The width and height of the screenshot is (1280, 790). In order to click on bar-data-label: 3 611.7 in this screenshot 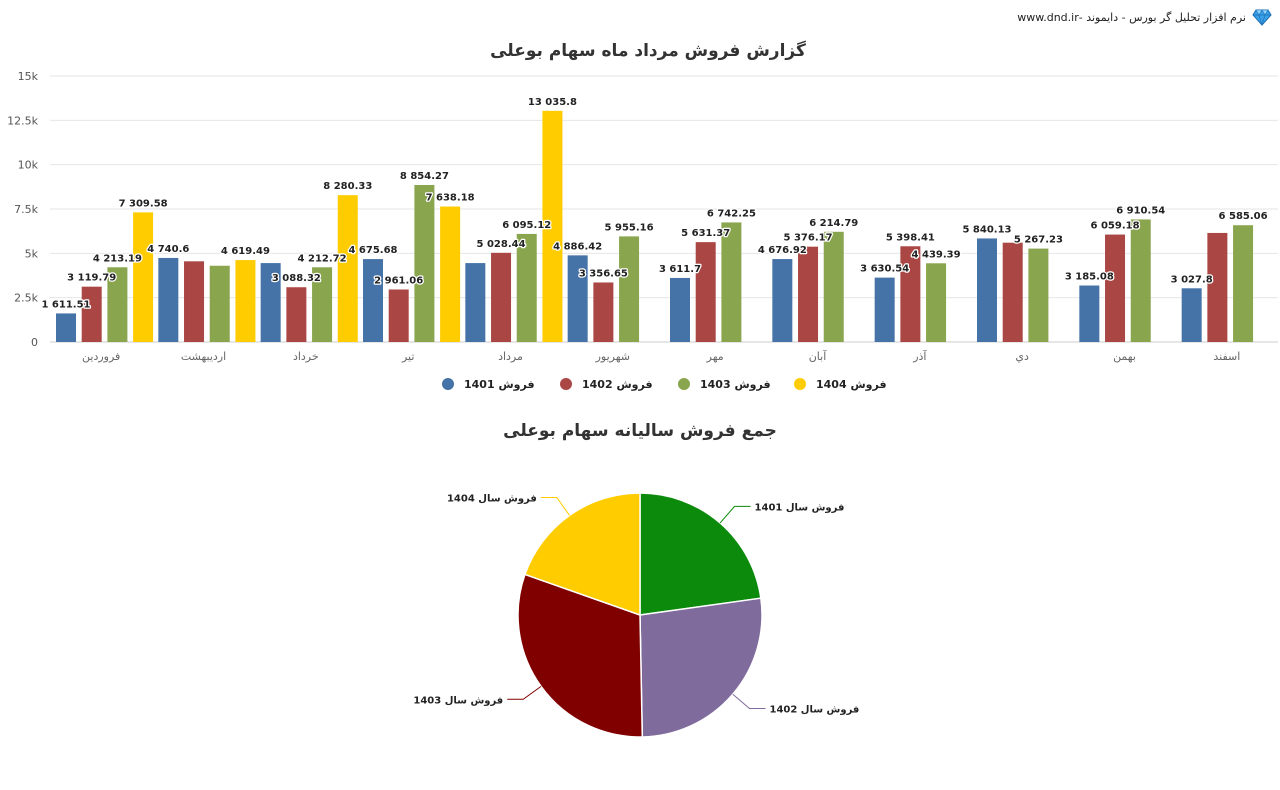, I will do `click(680, 269)`.